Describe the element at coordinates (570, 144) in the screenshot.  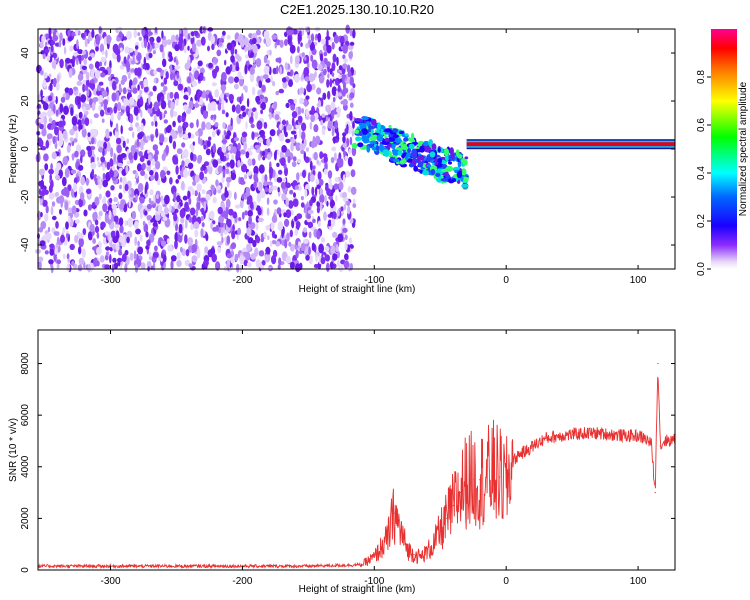
I see `carrier-band-core` at that location.